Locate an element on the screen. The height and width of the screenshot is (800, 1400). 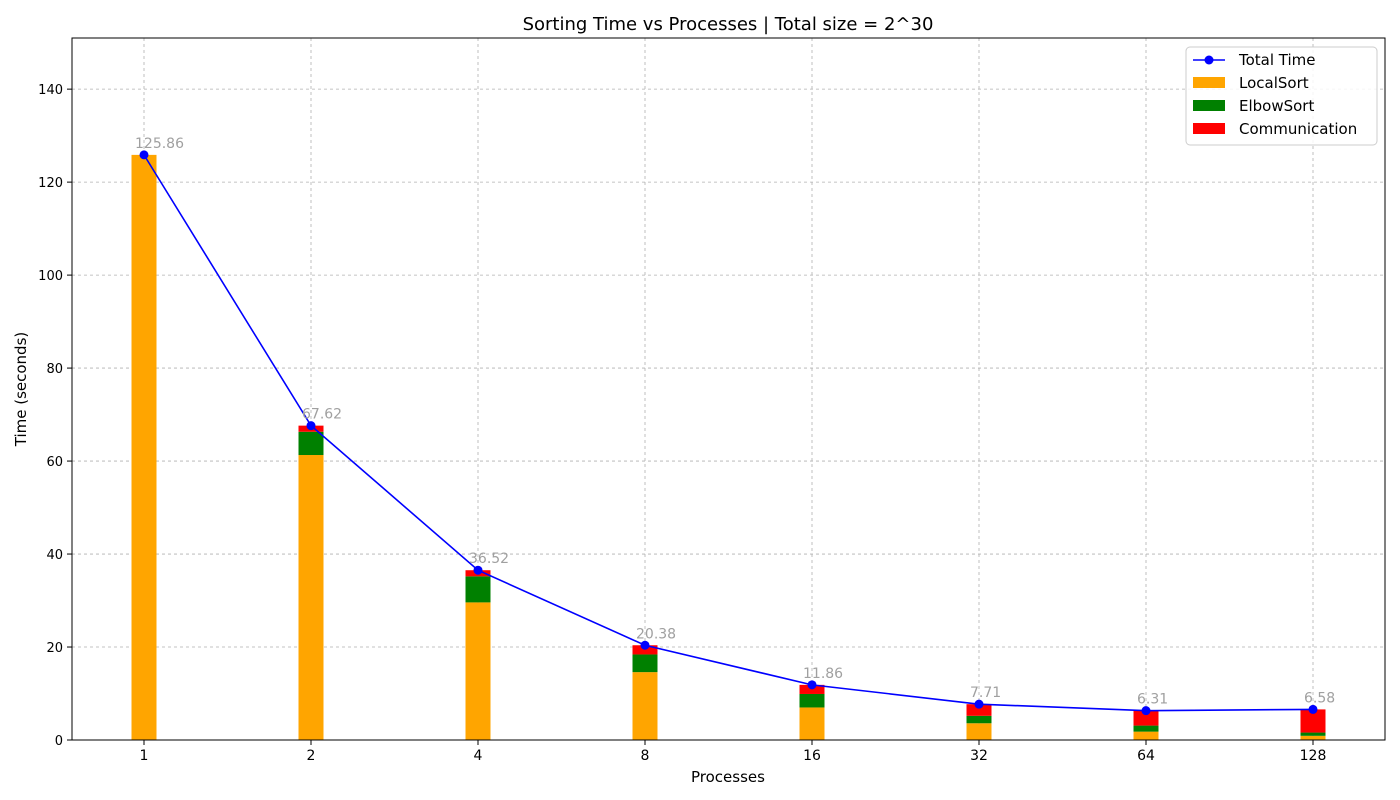
legend-label-localsort: LocalSort is located at coordinates (1274, 83).